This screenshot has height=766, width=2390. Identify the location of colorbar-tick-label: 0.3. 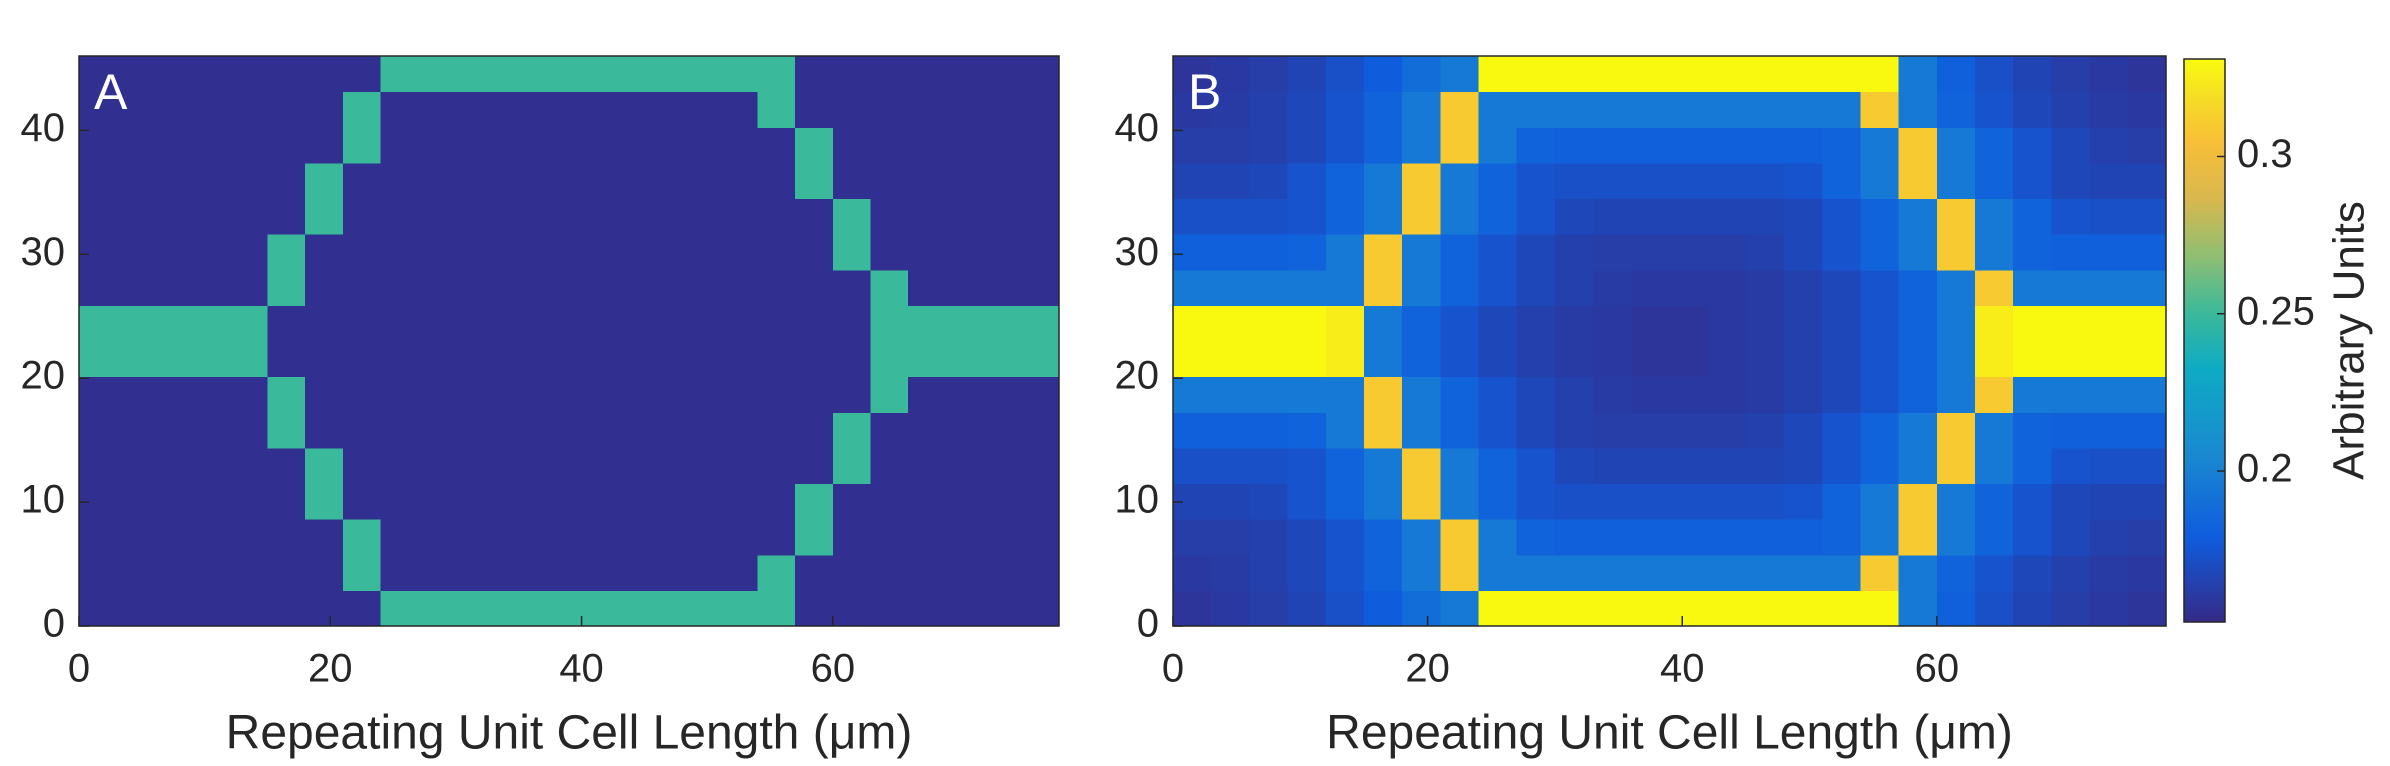
(2265, 154).